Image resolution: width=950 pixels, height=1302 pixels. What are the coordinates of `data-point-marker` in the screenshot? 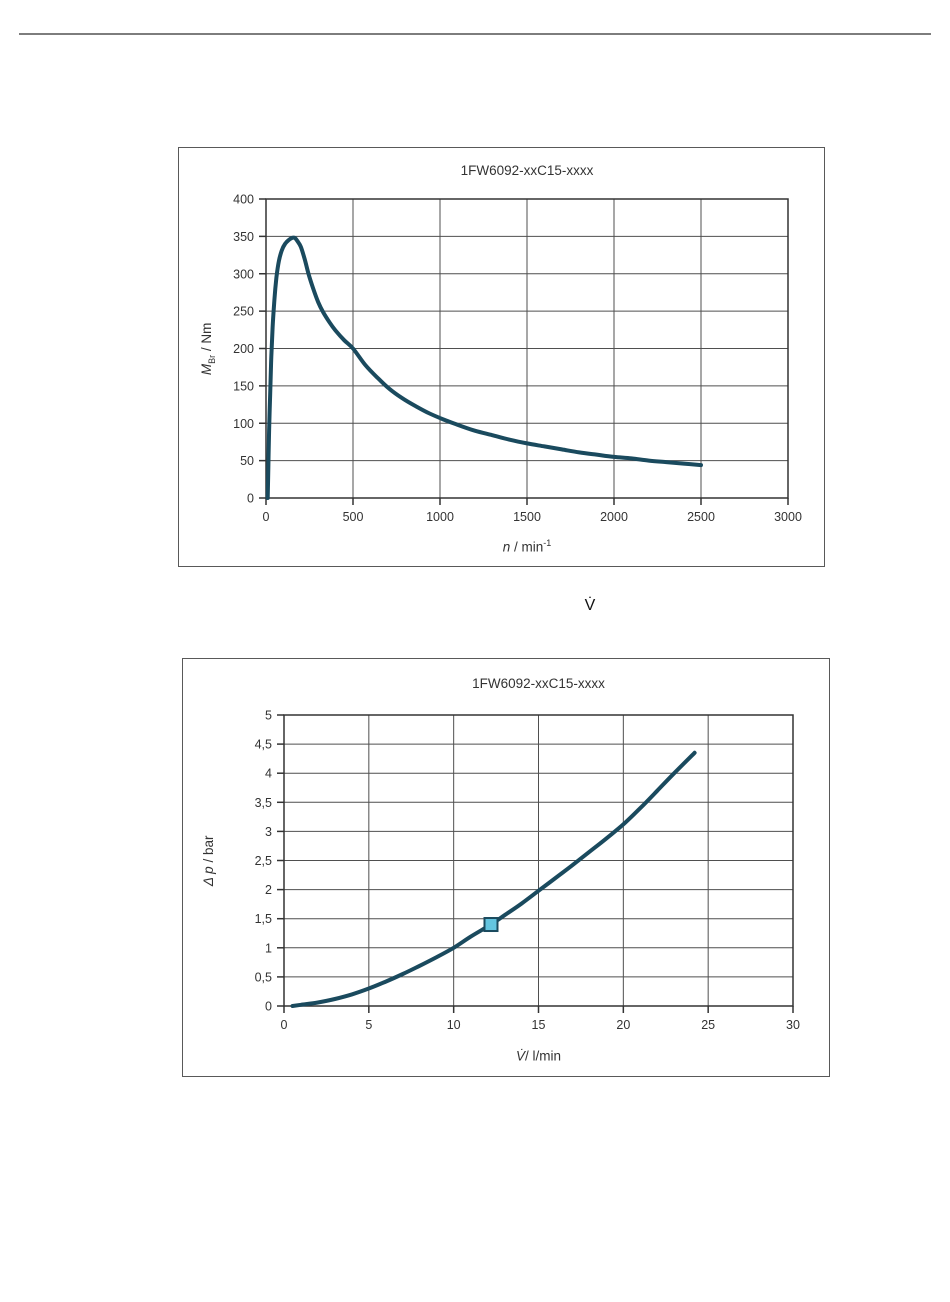 It's located at (491, 925).